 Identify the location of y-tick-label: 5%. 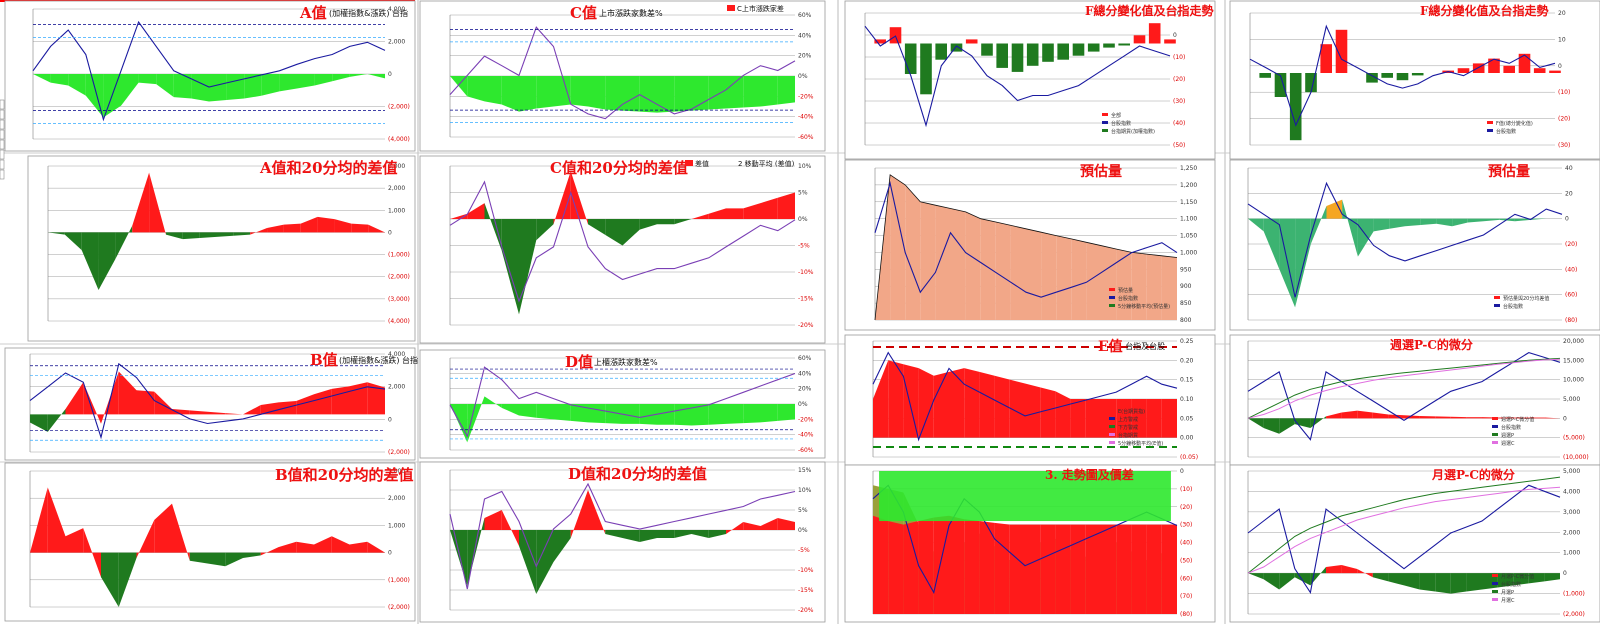
(803, 193).